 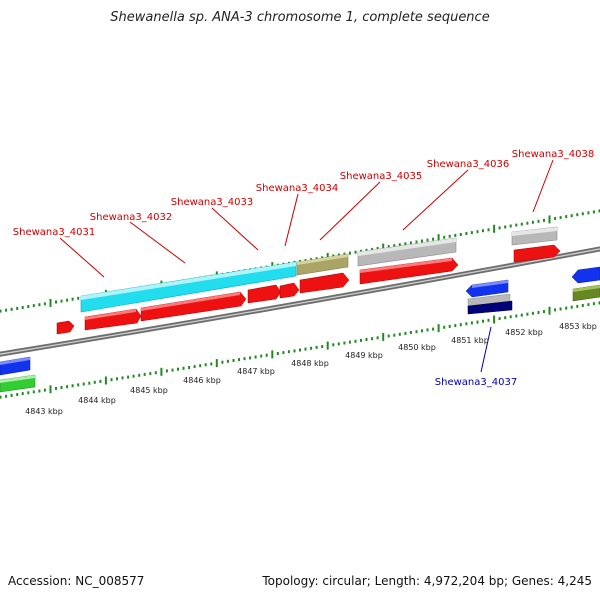 What do you see at coordinates (585, 275) in the screenshot?
I see `cds-arrow-reverse` at bounding box center [585, 275].